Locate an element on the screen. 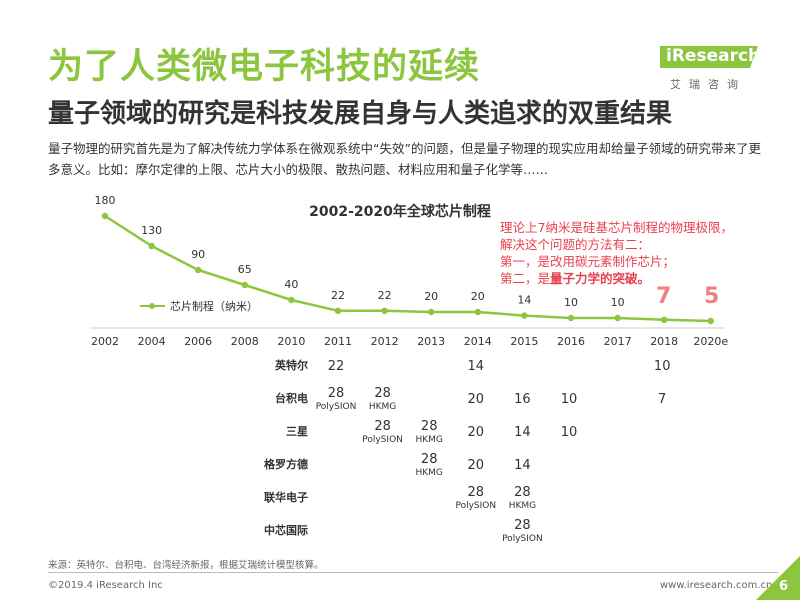 The width and height of the screenshot is (800, 600). table-company-5: 中芯国际 is located at coordinates (286, 530).